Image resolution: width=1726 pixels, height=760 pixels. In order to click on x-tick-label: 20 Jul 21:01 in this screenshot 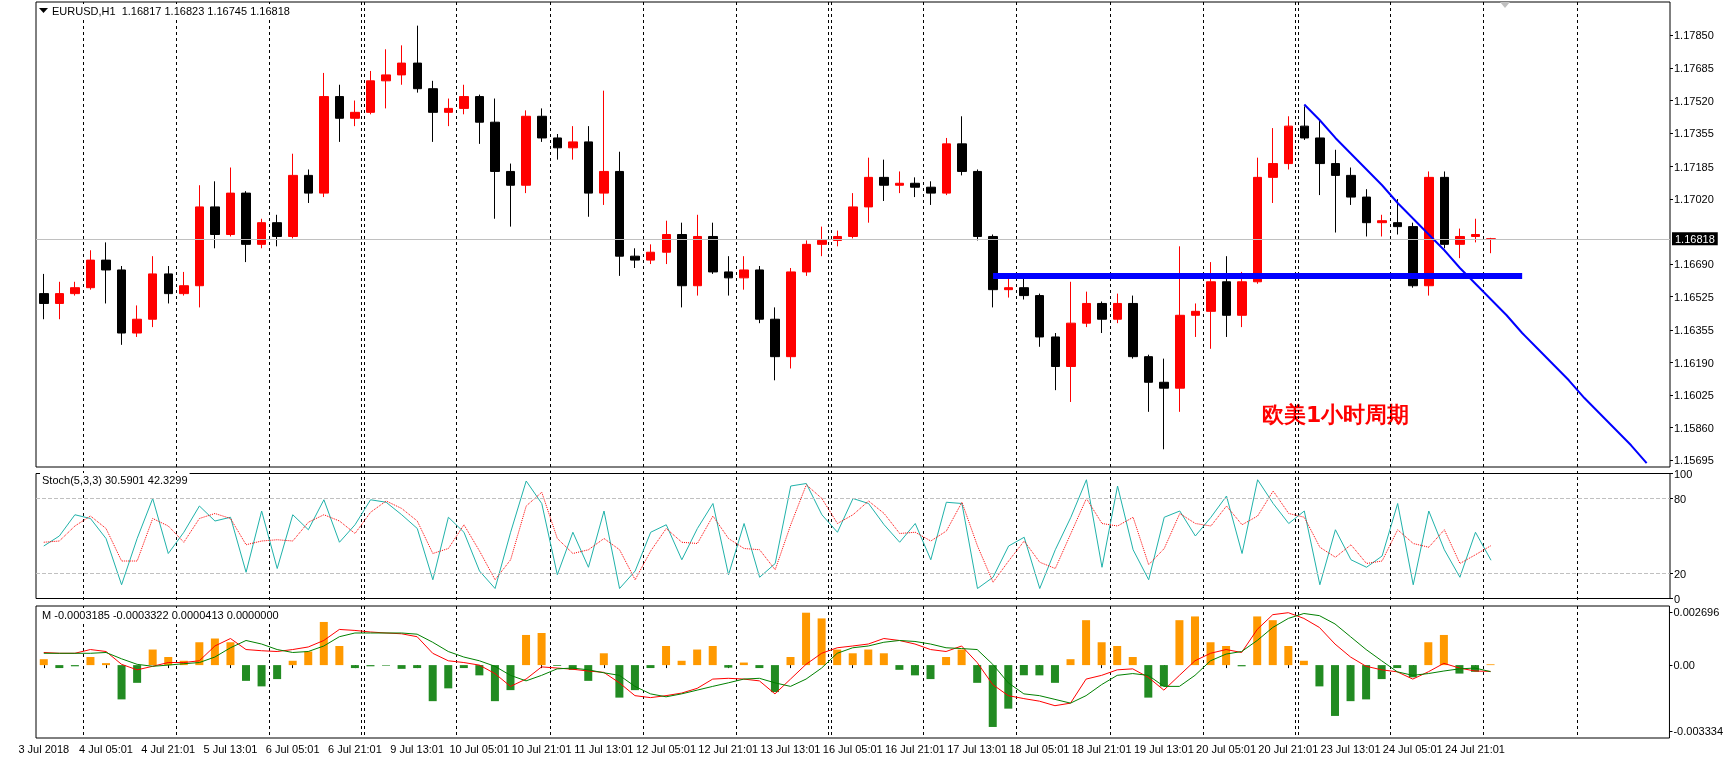, I will do `click(1288, 748)`.